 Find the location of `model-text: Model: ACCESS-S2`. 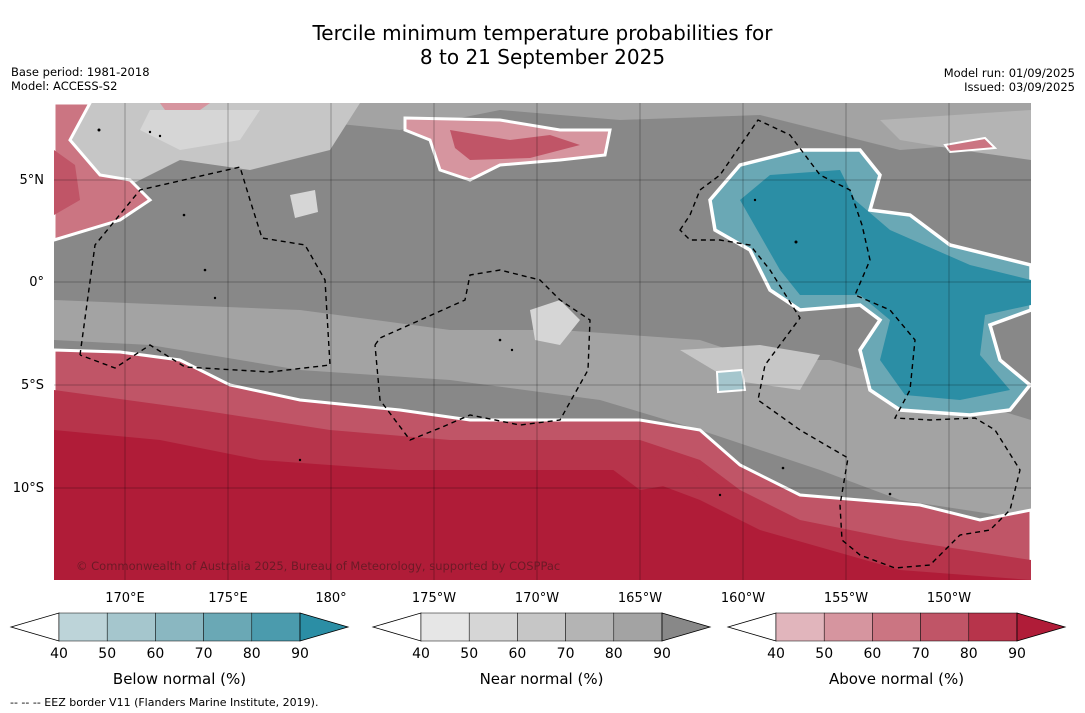

model-text: Model: ACCESS-S2 is located at coordinates (64, 86).